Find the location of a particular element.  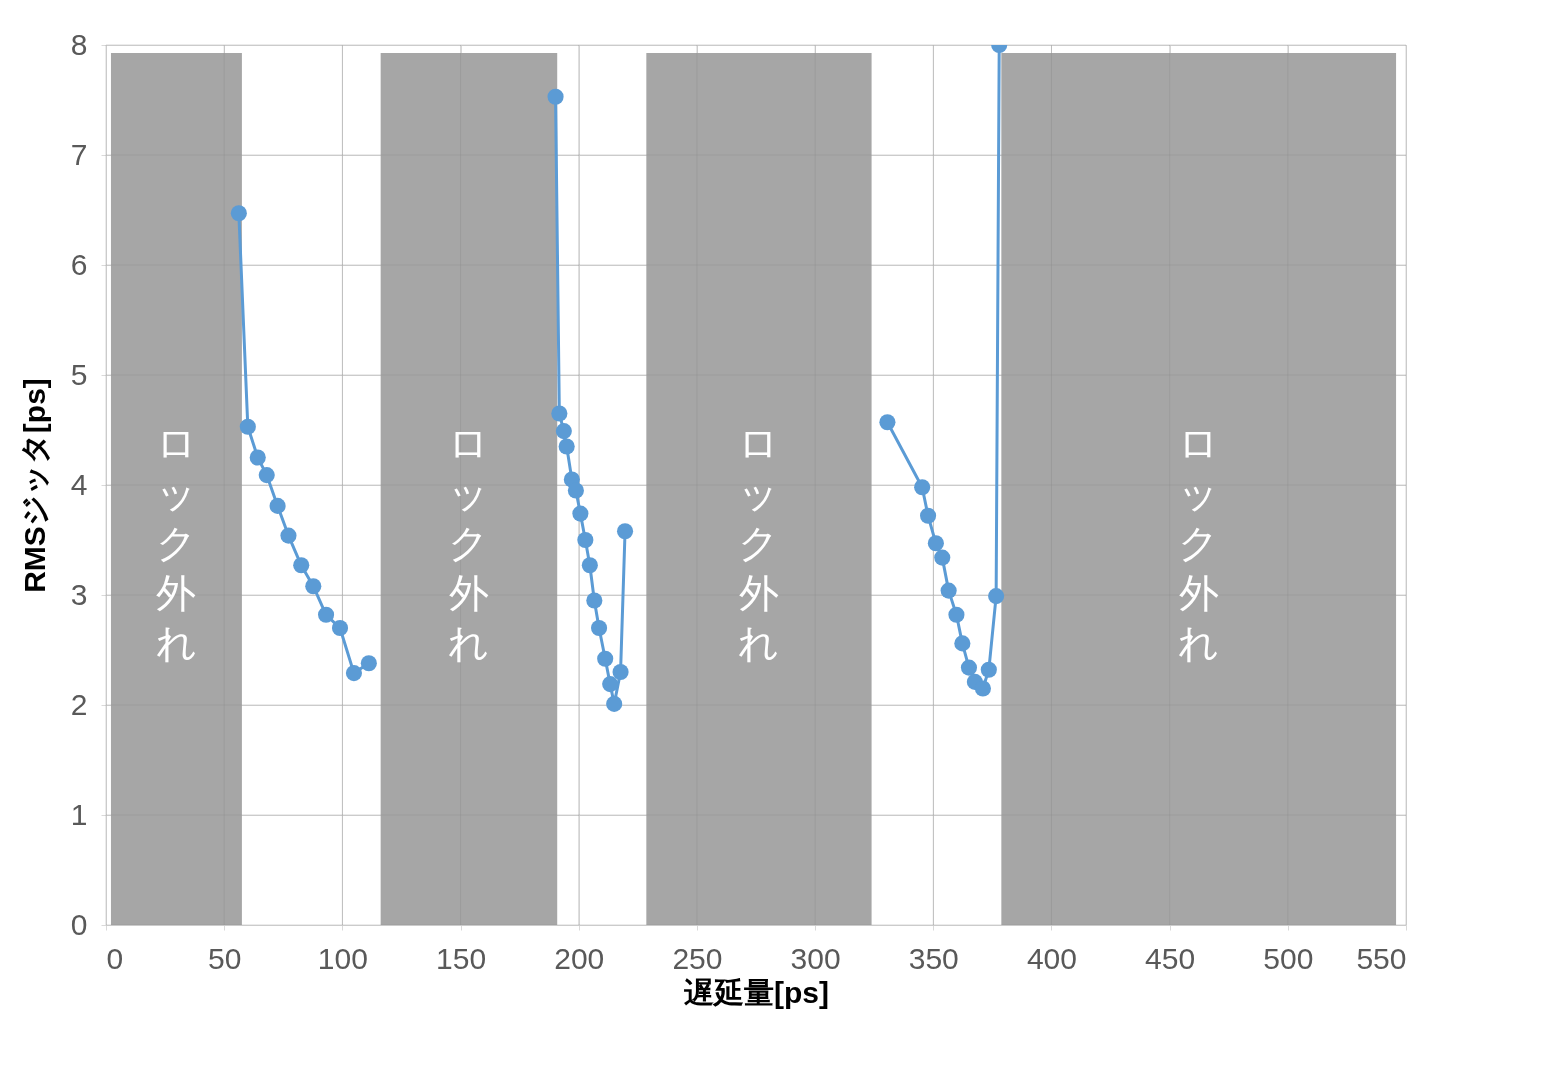

x-tick-label: 300 is located at coordinates (815, 958).